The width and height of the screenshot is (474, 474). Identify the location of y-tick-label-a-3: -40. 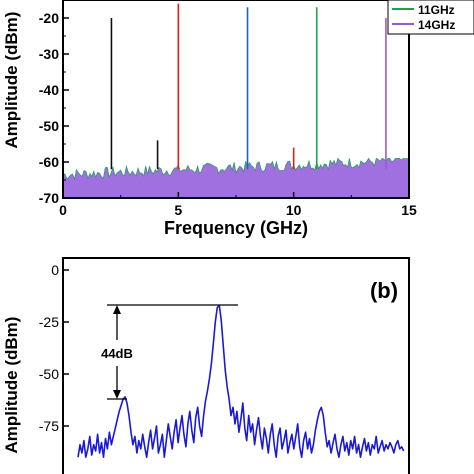
(49, 90).